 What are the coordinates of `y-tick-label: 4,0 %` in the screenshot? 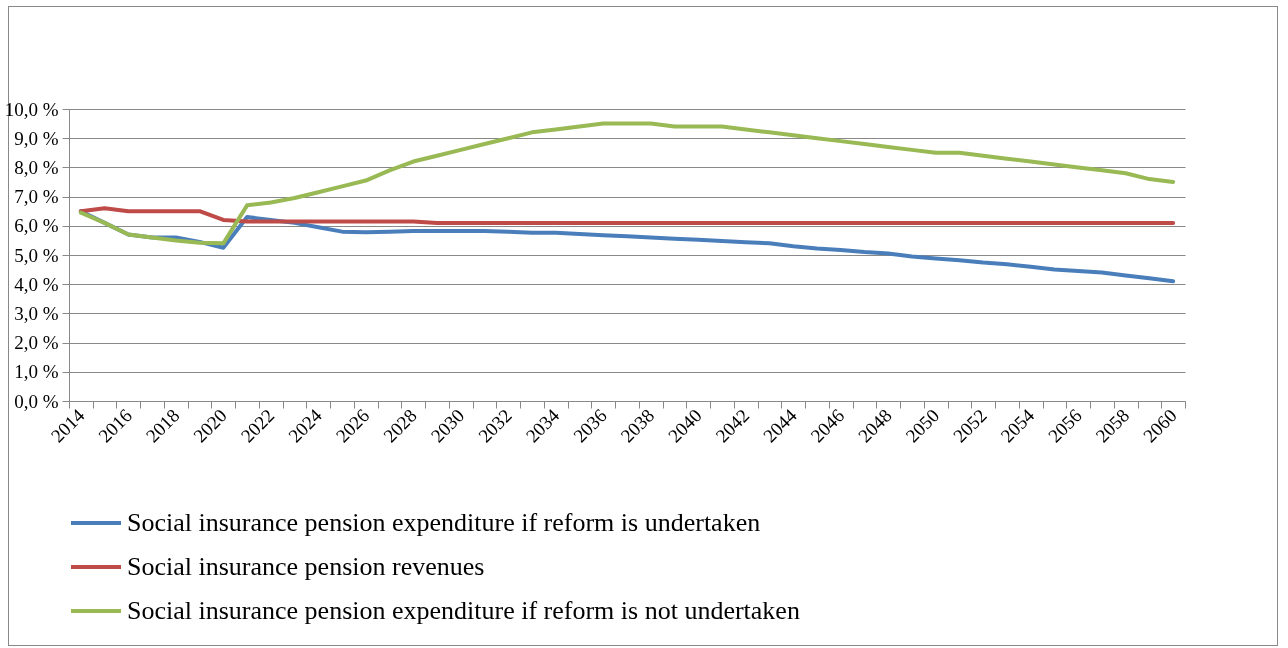 It's located at (36, 284).